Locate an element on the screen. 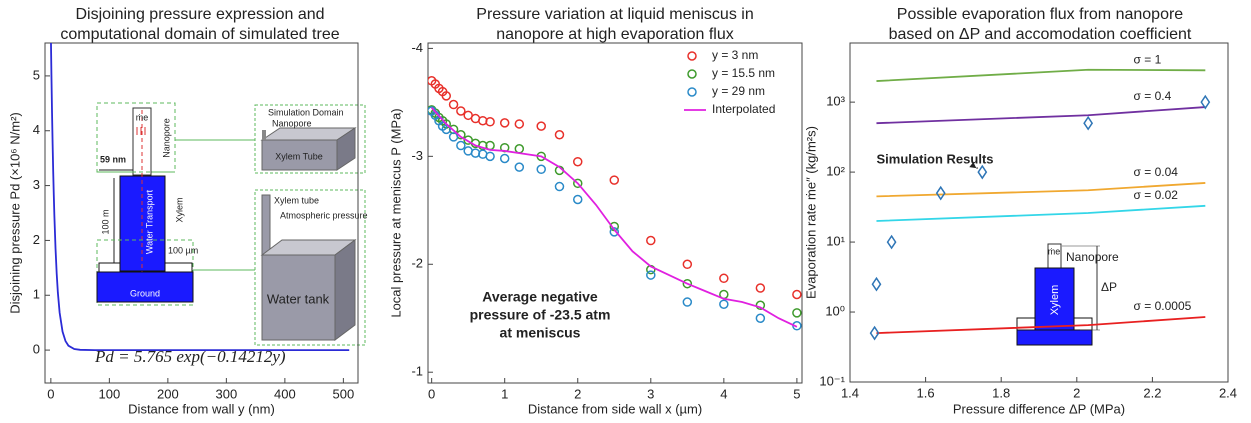  block-side is located at coordinates (346, 149).